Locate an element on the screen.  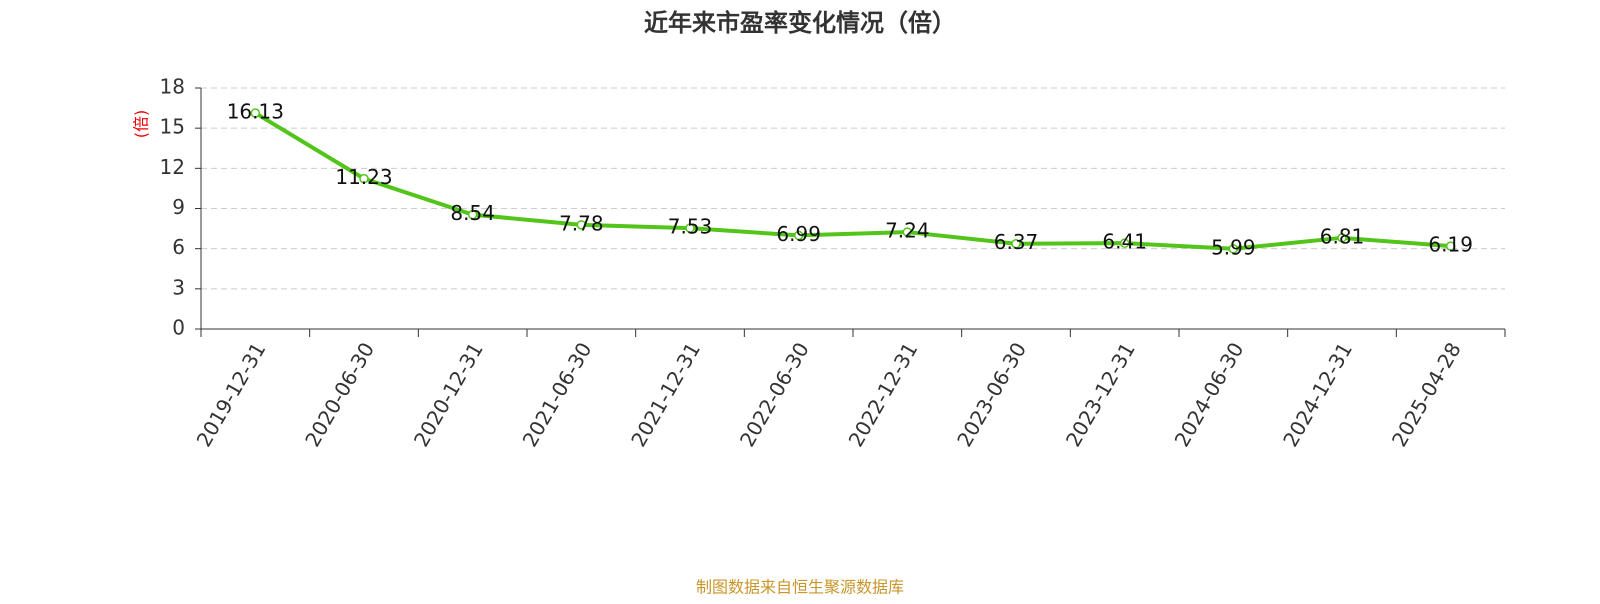
data-label: 6.19 is located at coordinates (1450, 245).